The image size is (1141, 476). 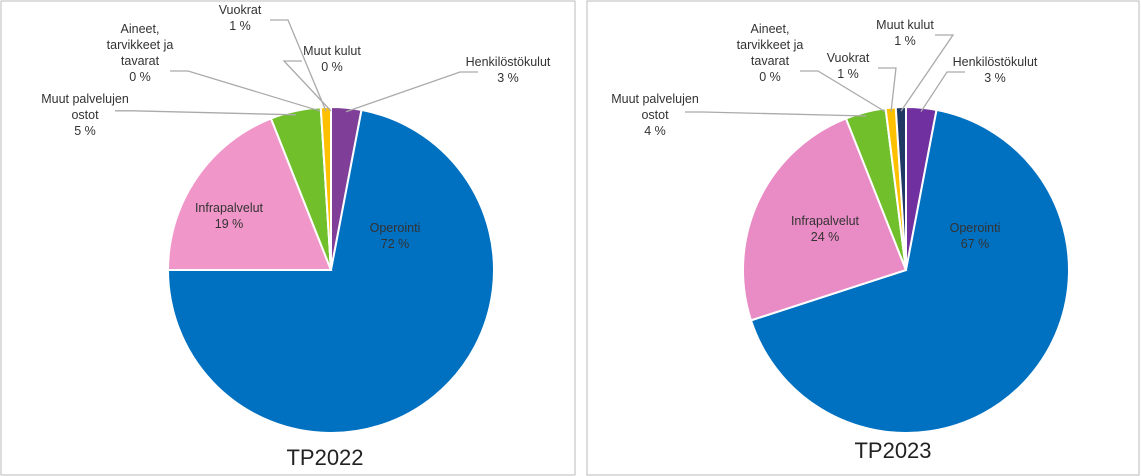 What do you see at coordinates (892, 450) in the screenshot?
I see `chart-title: TP2023` at bounding box center [892, 450].